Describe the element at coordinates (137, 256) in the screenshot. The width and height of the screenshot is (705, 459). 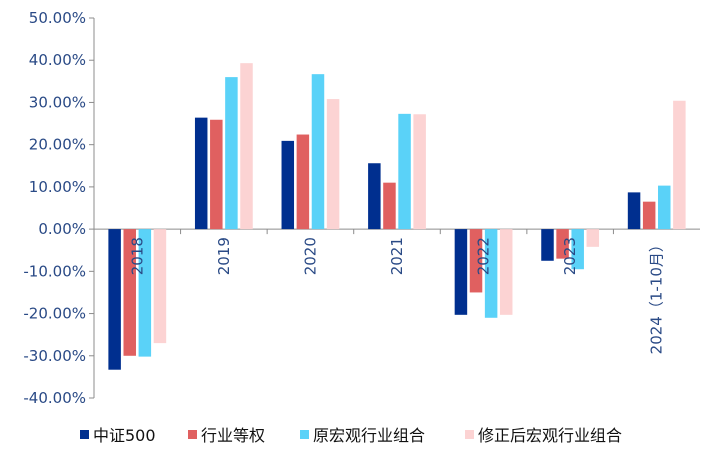
I see `category-label: 2018` at that location.